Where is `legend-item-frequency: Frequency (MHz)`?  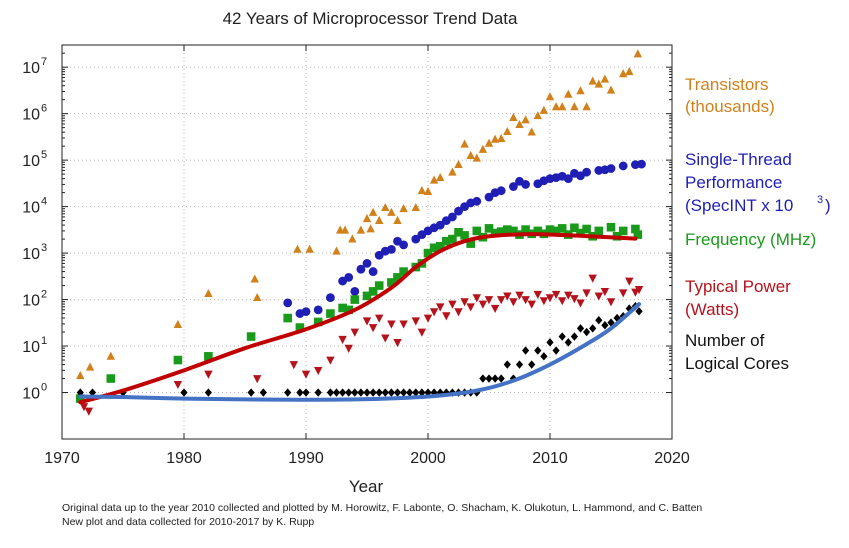 legend-item-frequency: Frequency (MHz) is located at coordinates (750, 239).